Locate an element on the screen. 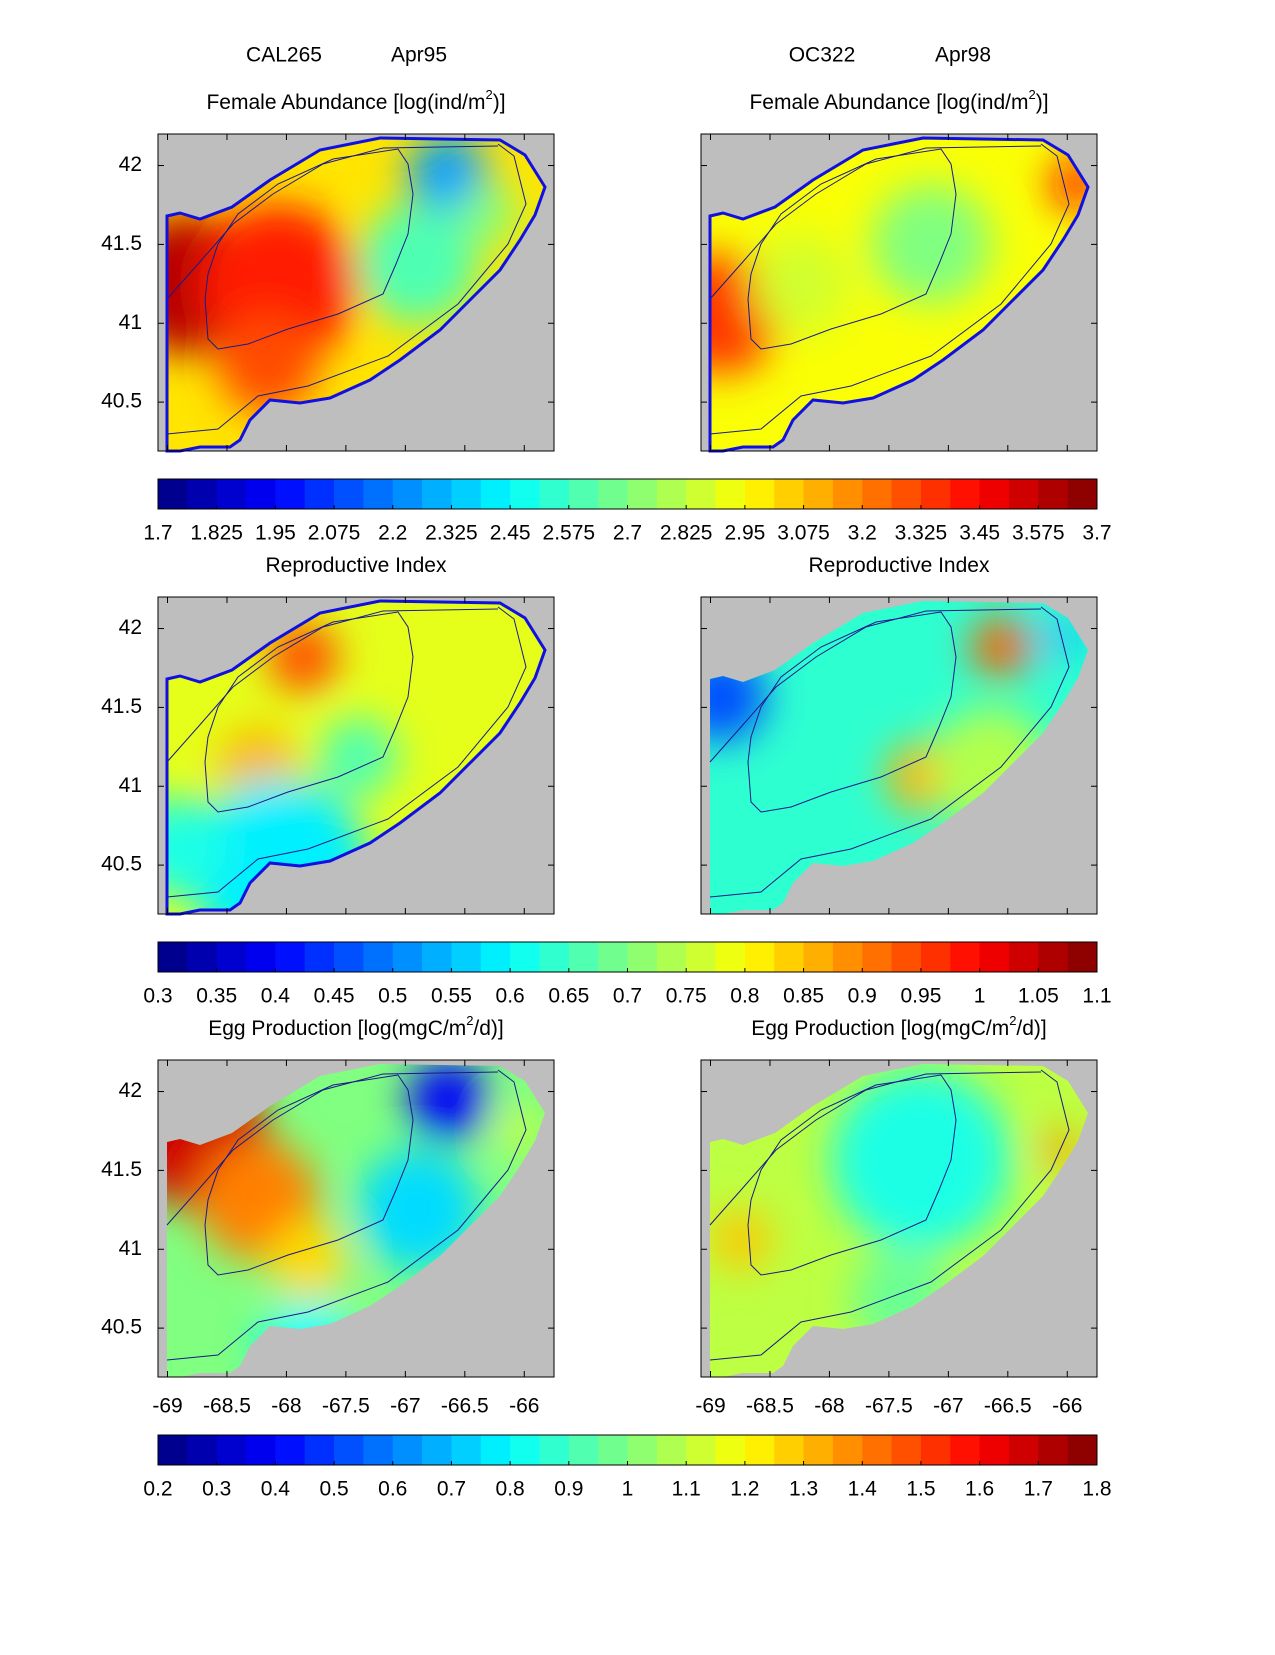 The height and width of the screenshot is (1655, 1275). title-part: 2 is located at coordinates (1012, 1020).